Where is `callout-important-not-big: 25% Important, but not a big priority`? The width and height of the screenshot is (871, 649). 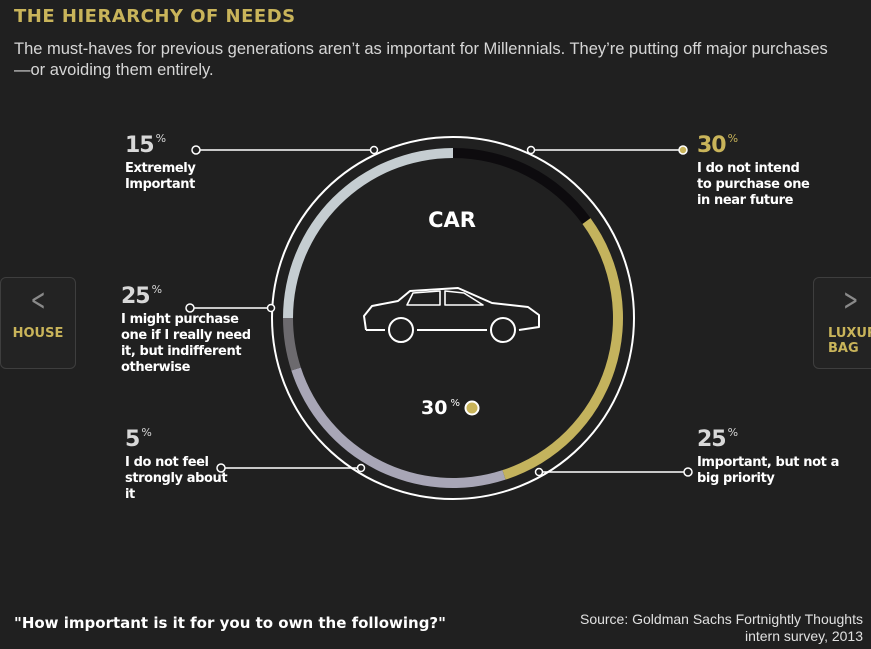 callout-important-not-big: 25% Important, but not a big priority is located at coordinates (772, 456).